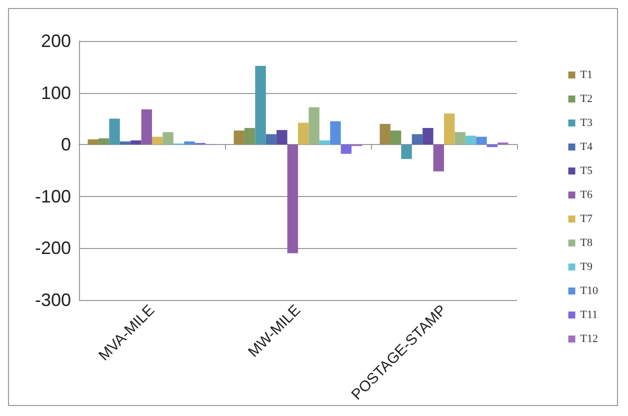 The width and height of the screenshot is (628, 416). What do you see at coordinates (586, 123) in the screenshot?
I see `legend-label: T3` at bounding box center [586, 123].